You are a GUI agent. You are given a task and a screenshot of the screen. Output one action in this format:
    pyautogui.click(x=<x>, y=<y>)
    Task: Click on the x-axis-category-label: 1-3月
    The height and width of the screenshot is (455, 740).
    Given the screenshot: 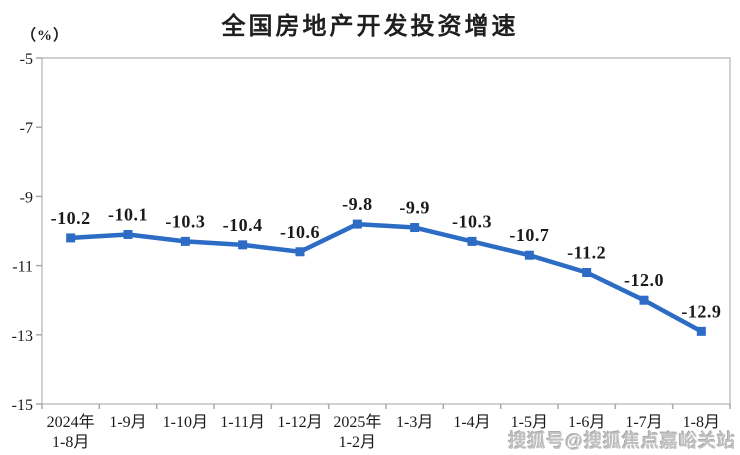 What is the action you would take?
    pyautogui.click(x=414, y=422)
    